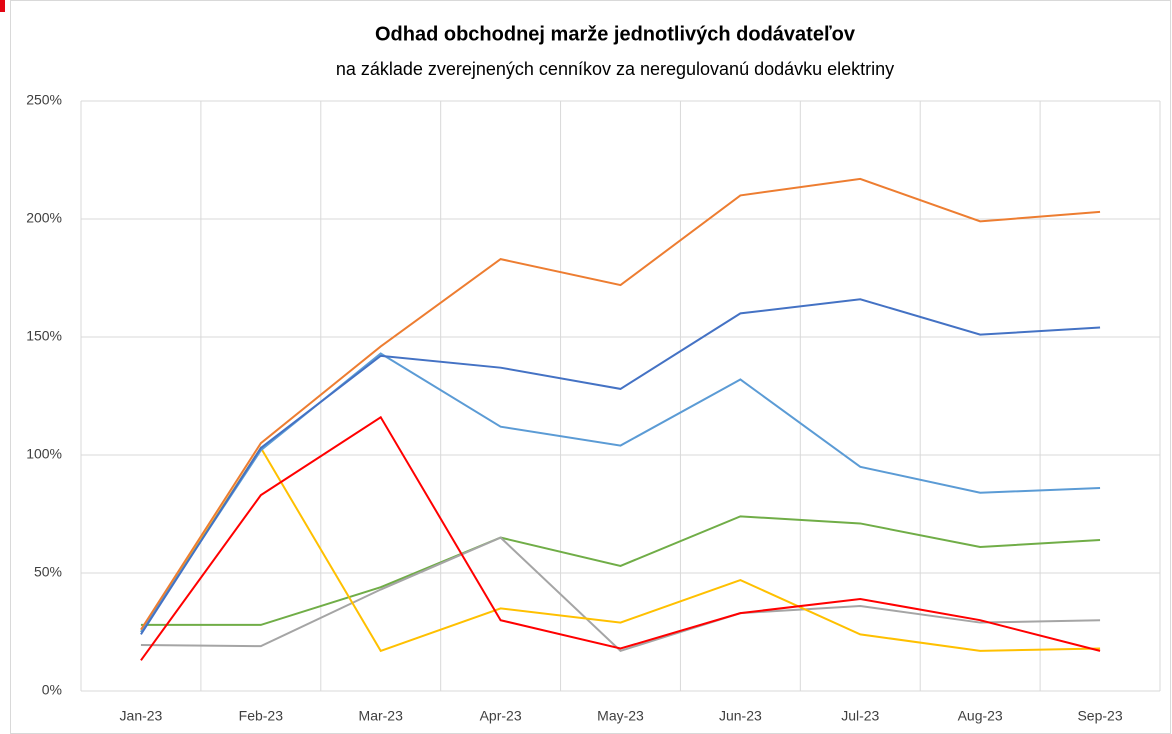 The width and height of the screenshot is (1172, 734). Describe the element at coordinates (2, 6) in the screenshot. I see `logo-mark` at that location.